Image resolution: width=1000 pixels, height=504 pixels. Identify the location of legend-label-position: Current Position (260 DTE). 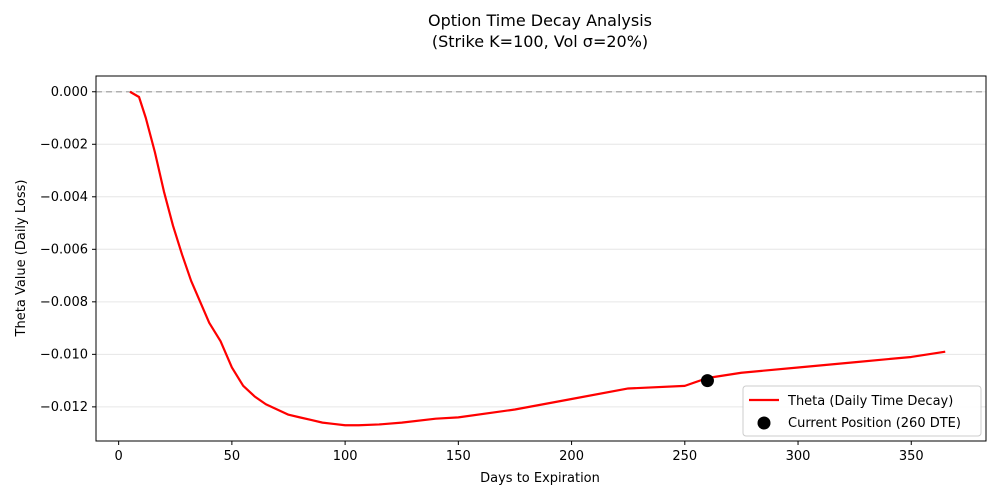
(874, 423).